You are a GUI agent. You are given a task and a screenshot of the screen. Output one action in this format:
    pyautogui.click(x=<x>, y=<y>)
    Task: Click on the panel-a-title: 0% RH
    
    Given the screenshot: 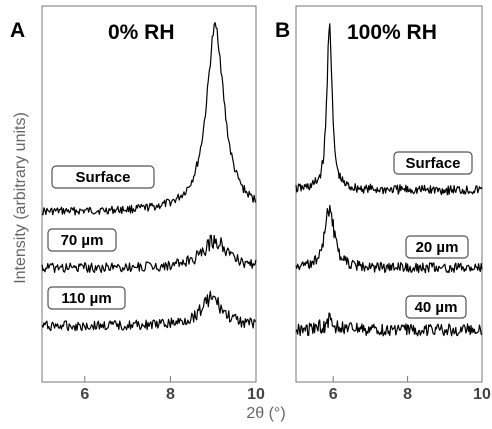 What is the action you would take?
    pyautogui.click(x=141, y=32)
    